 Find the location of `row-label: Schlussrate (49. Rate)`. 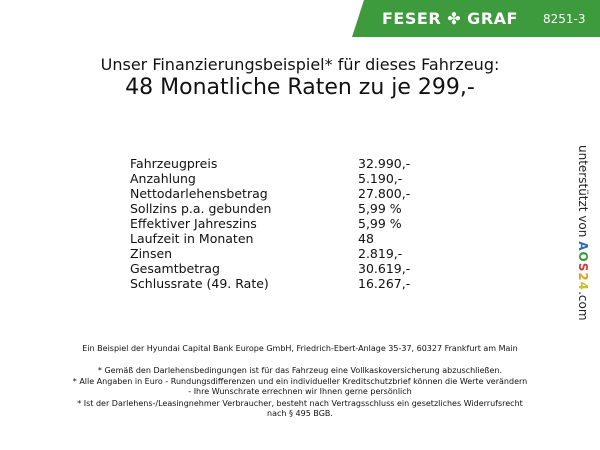

row-label: Schlussrate (49. Rate) is located at coordinates (199, 283).